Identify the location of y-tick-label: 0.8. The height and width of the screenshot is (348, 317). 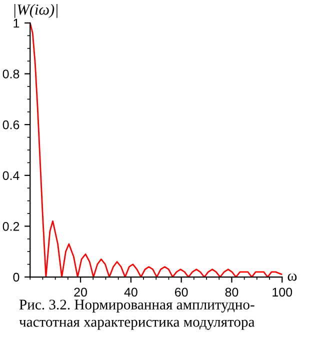
(11, 74).